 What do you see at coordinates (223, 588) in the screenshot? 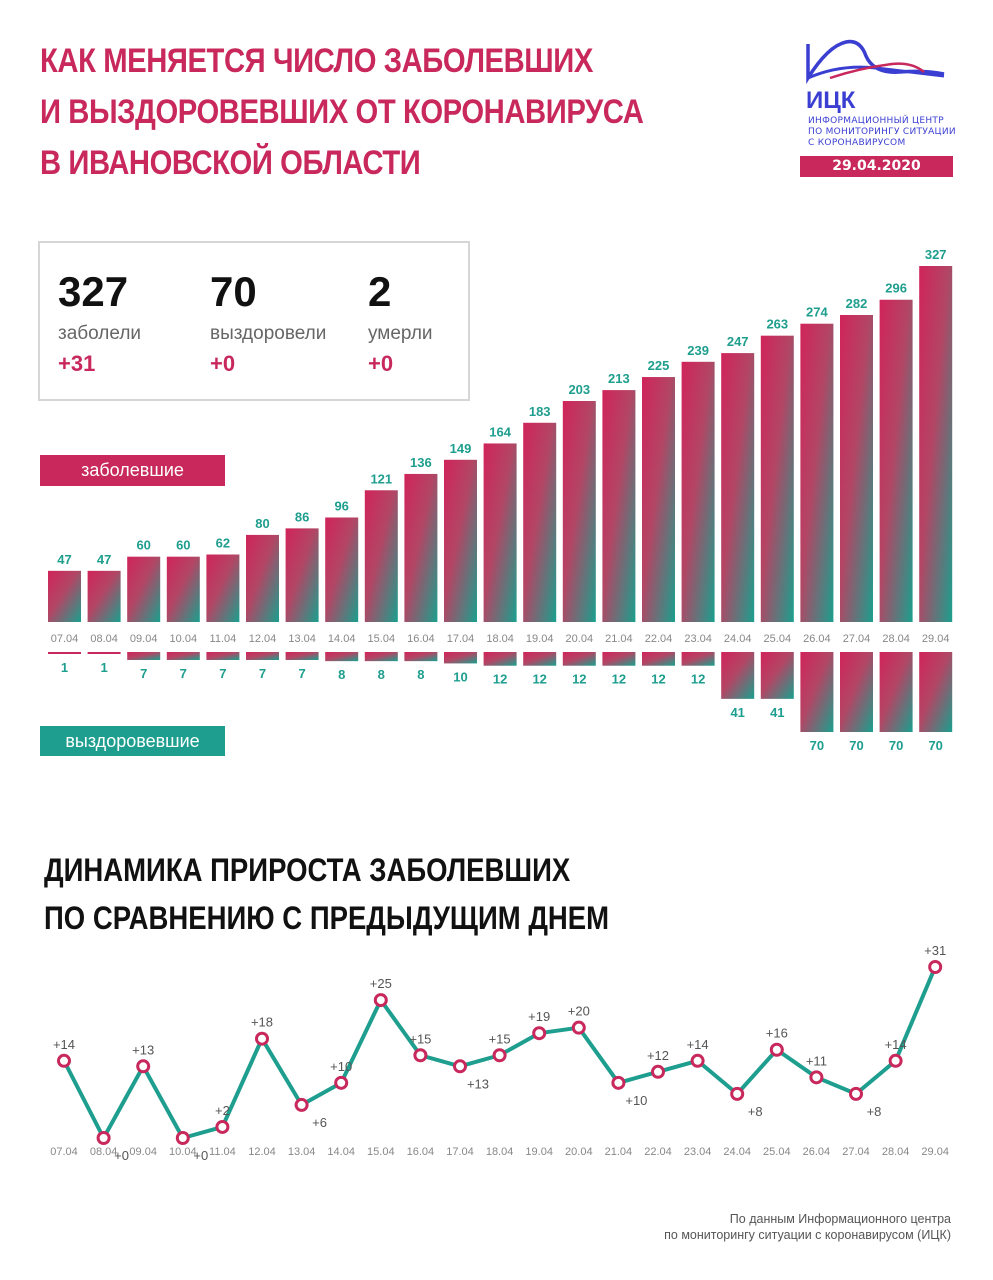
I see `bar-sick-11.04` at bounding box center [223, 588].